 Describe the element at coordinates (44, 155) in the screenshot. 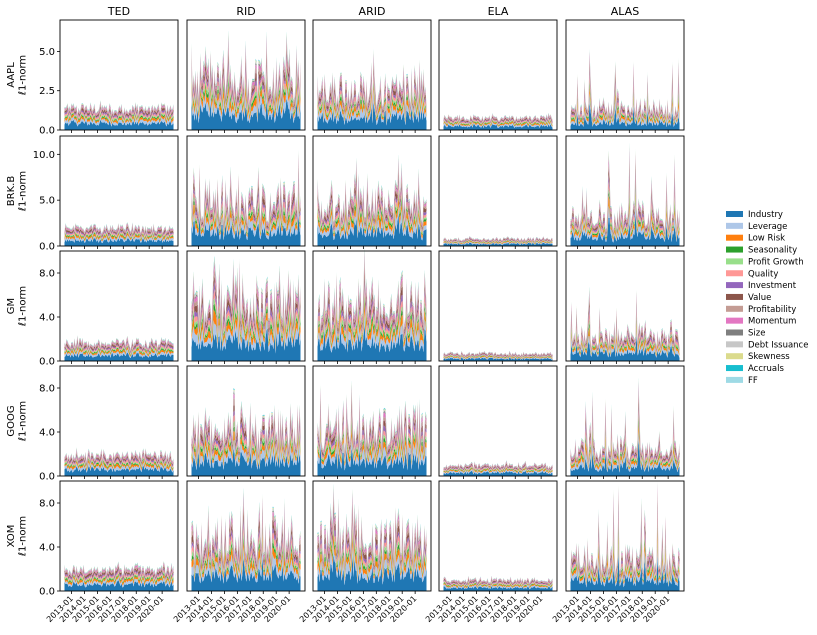

I see `y-tick-label: 10.0` at that location.